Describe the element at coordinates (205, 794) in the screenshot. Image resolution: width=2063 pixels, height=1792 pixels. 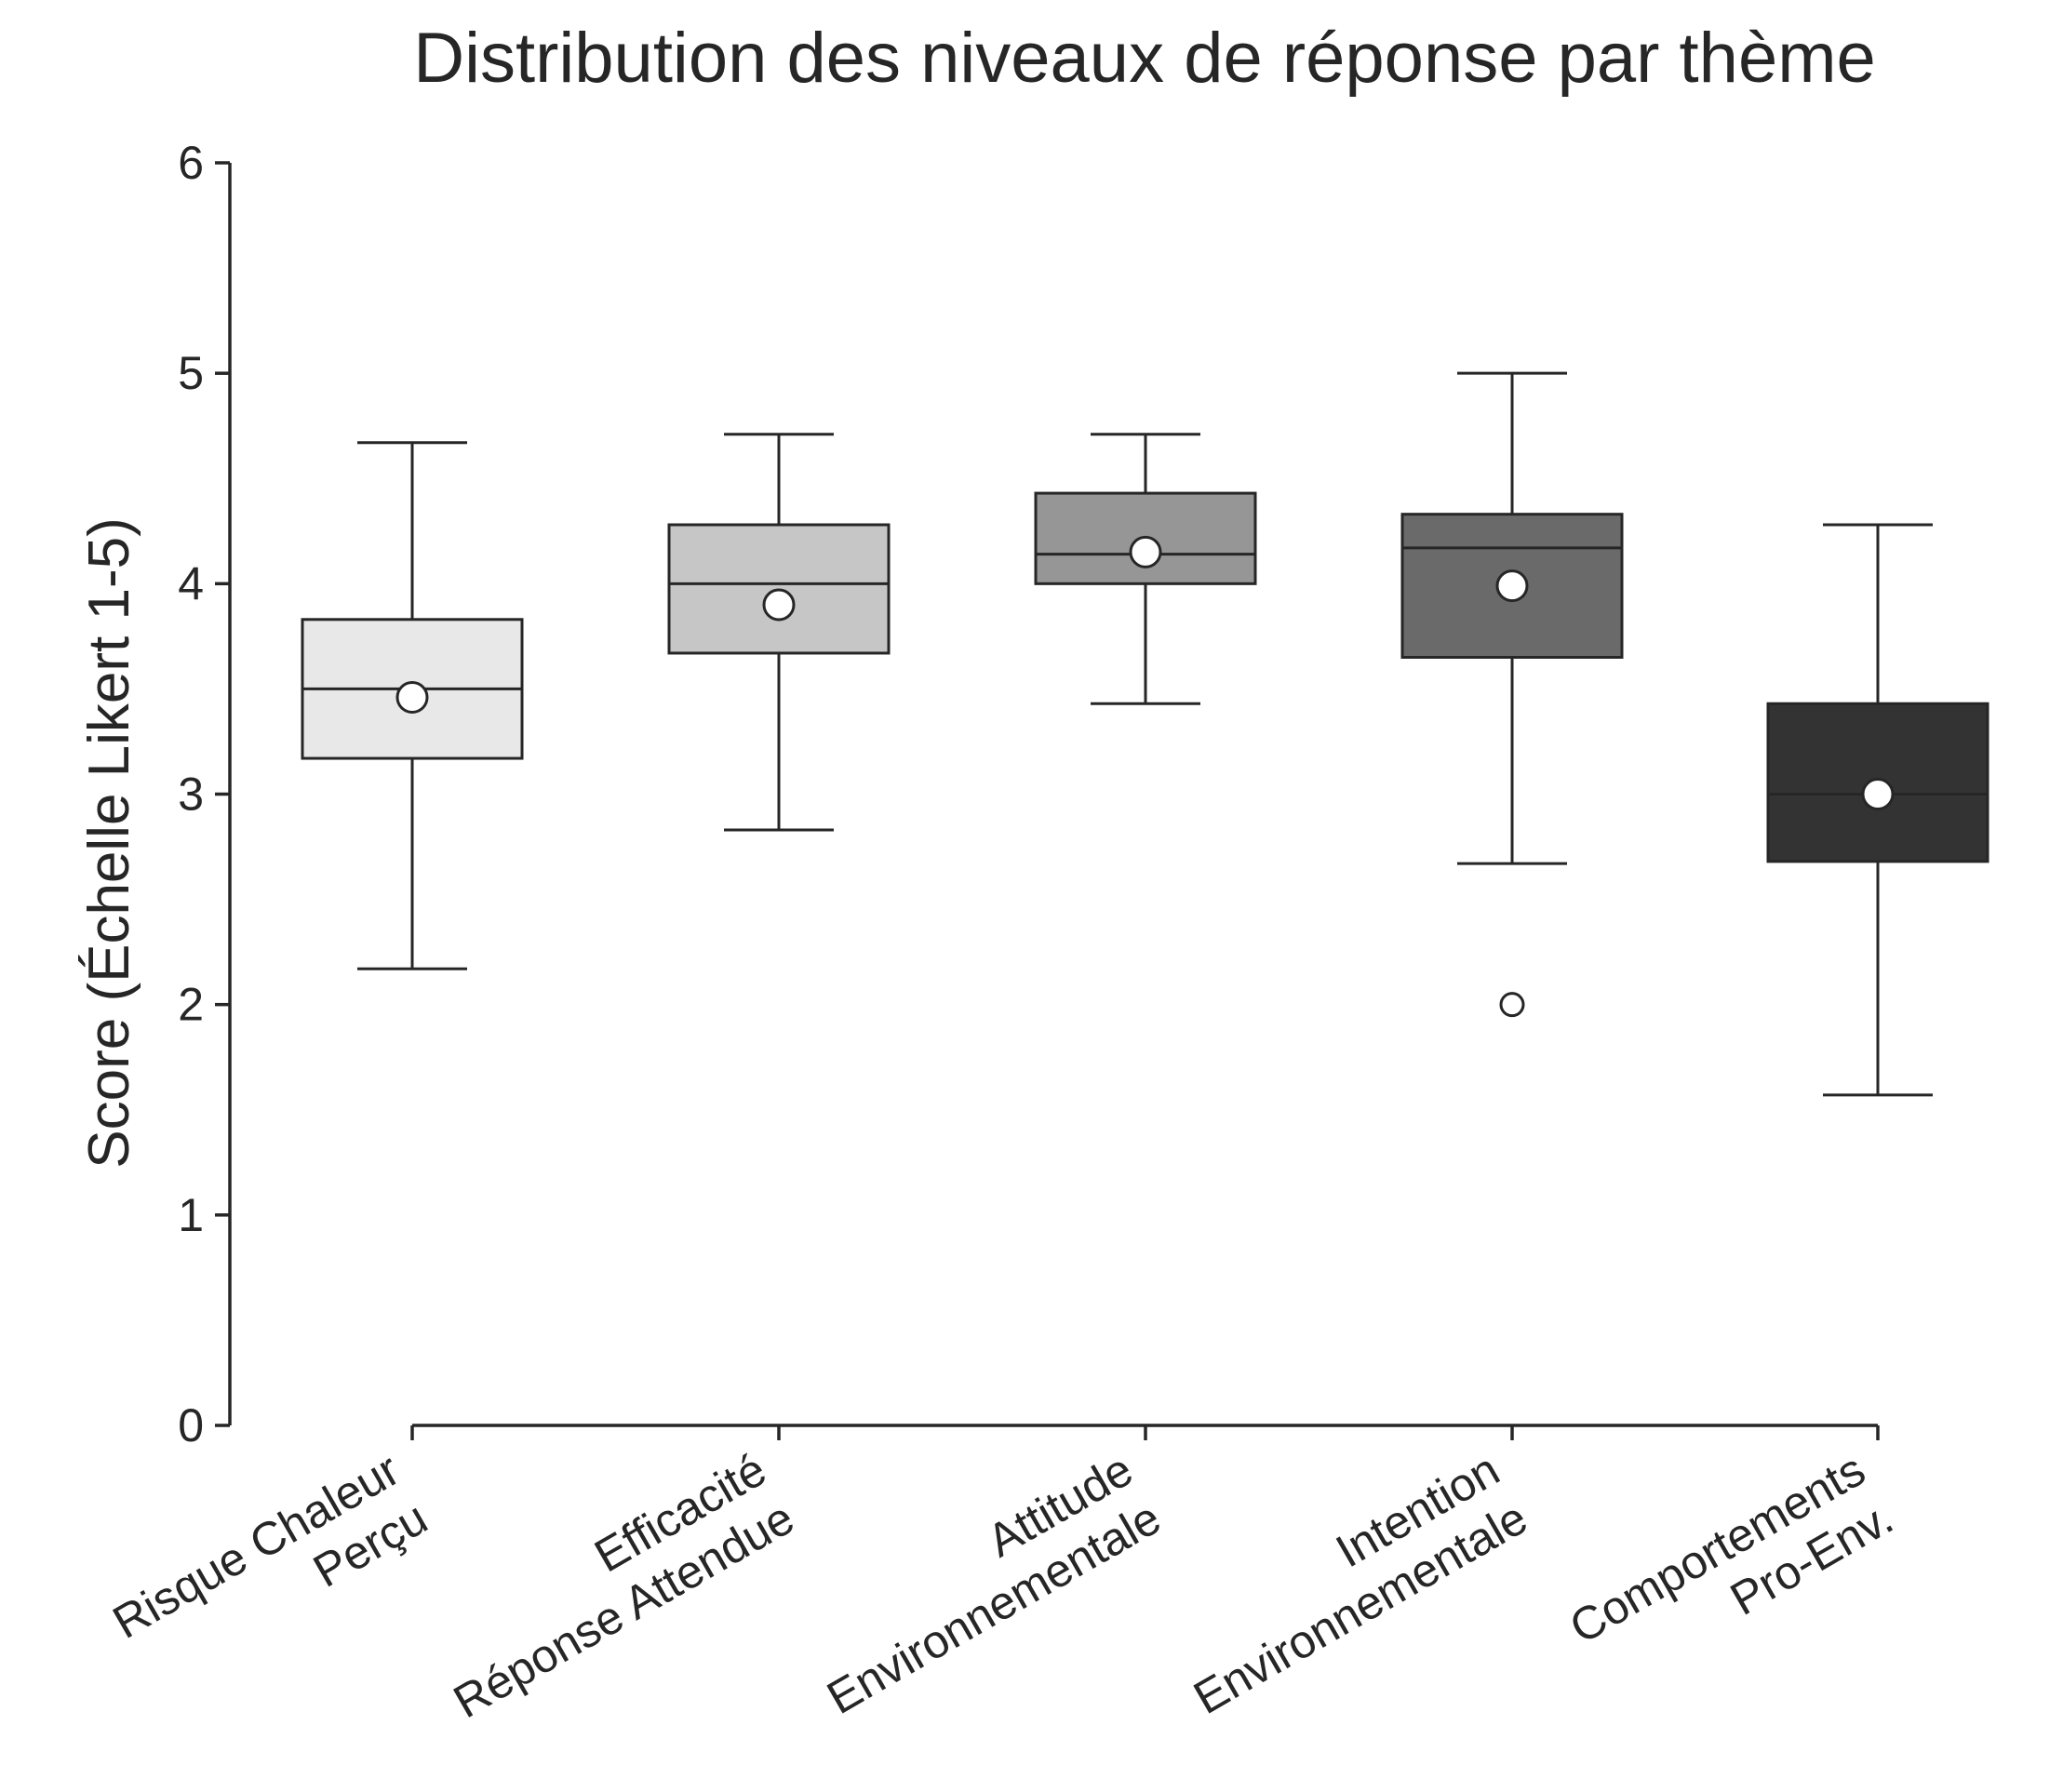
I see `y-axis: 0 1 2 3 4 5 6` at that location.